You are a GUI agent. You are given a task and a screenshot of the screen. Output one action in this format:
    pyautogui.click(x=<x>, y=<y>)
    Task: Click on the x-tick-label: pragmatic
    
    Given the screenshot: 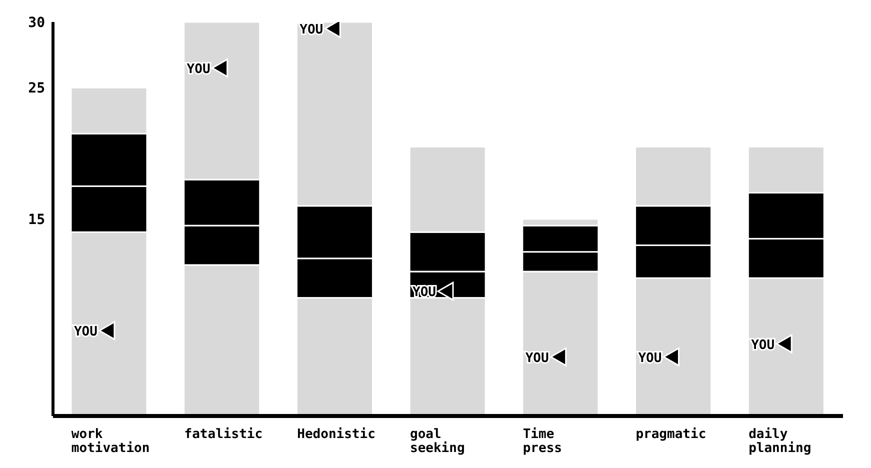 What is the action you would take?
    pyautogui.click(x=671, y=434)
    